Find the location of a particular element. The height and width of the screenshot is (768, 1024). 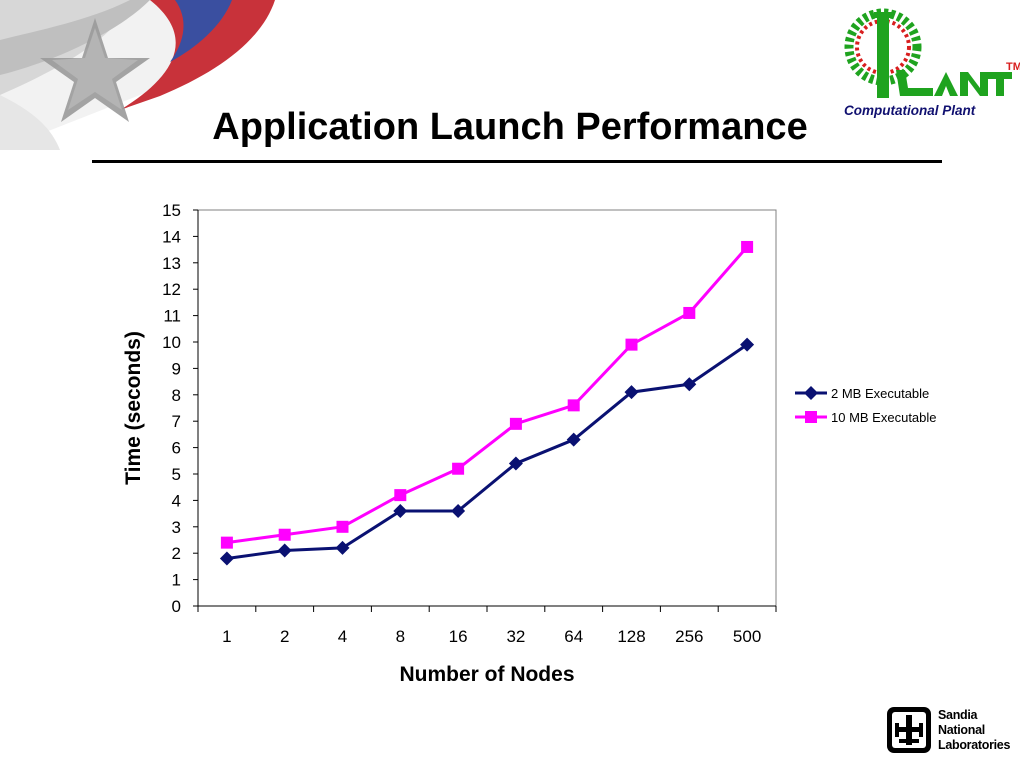

y-tick-label: 10 is located at coordinates (171, 342).